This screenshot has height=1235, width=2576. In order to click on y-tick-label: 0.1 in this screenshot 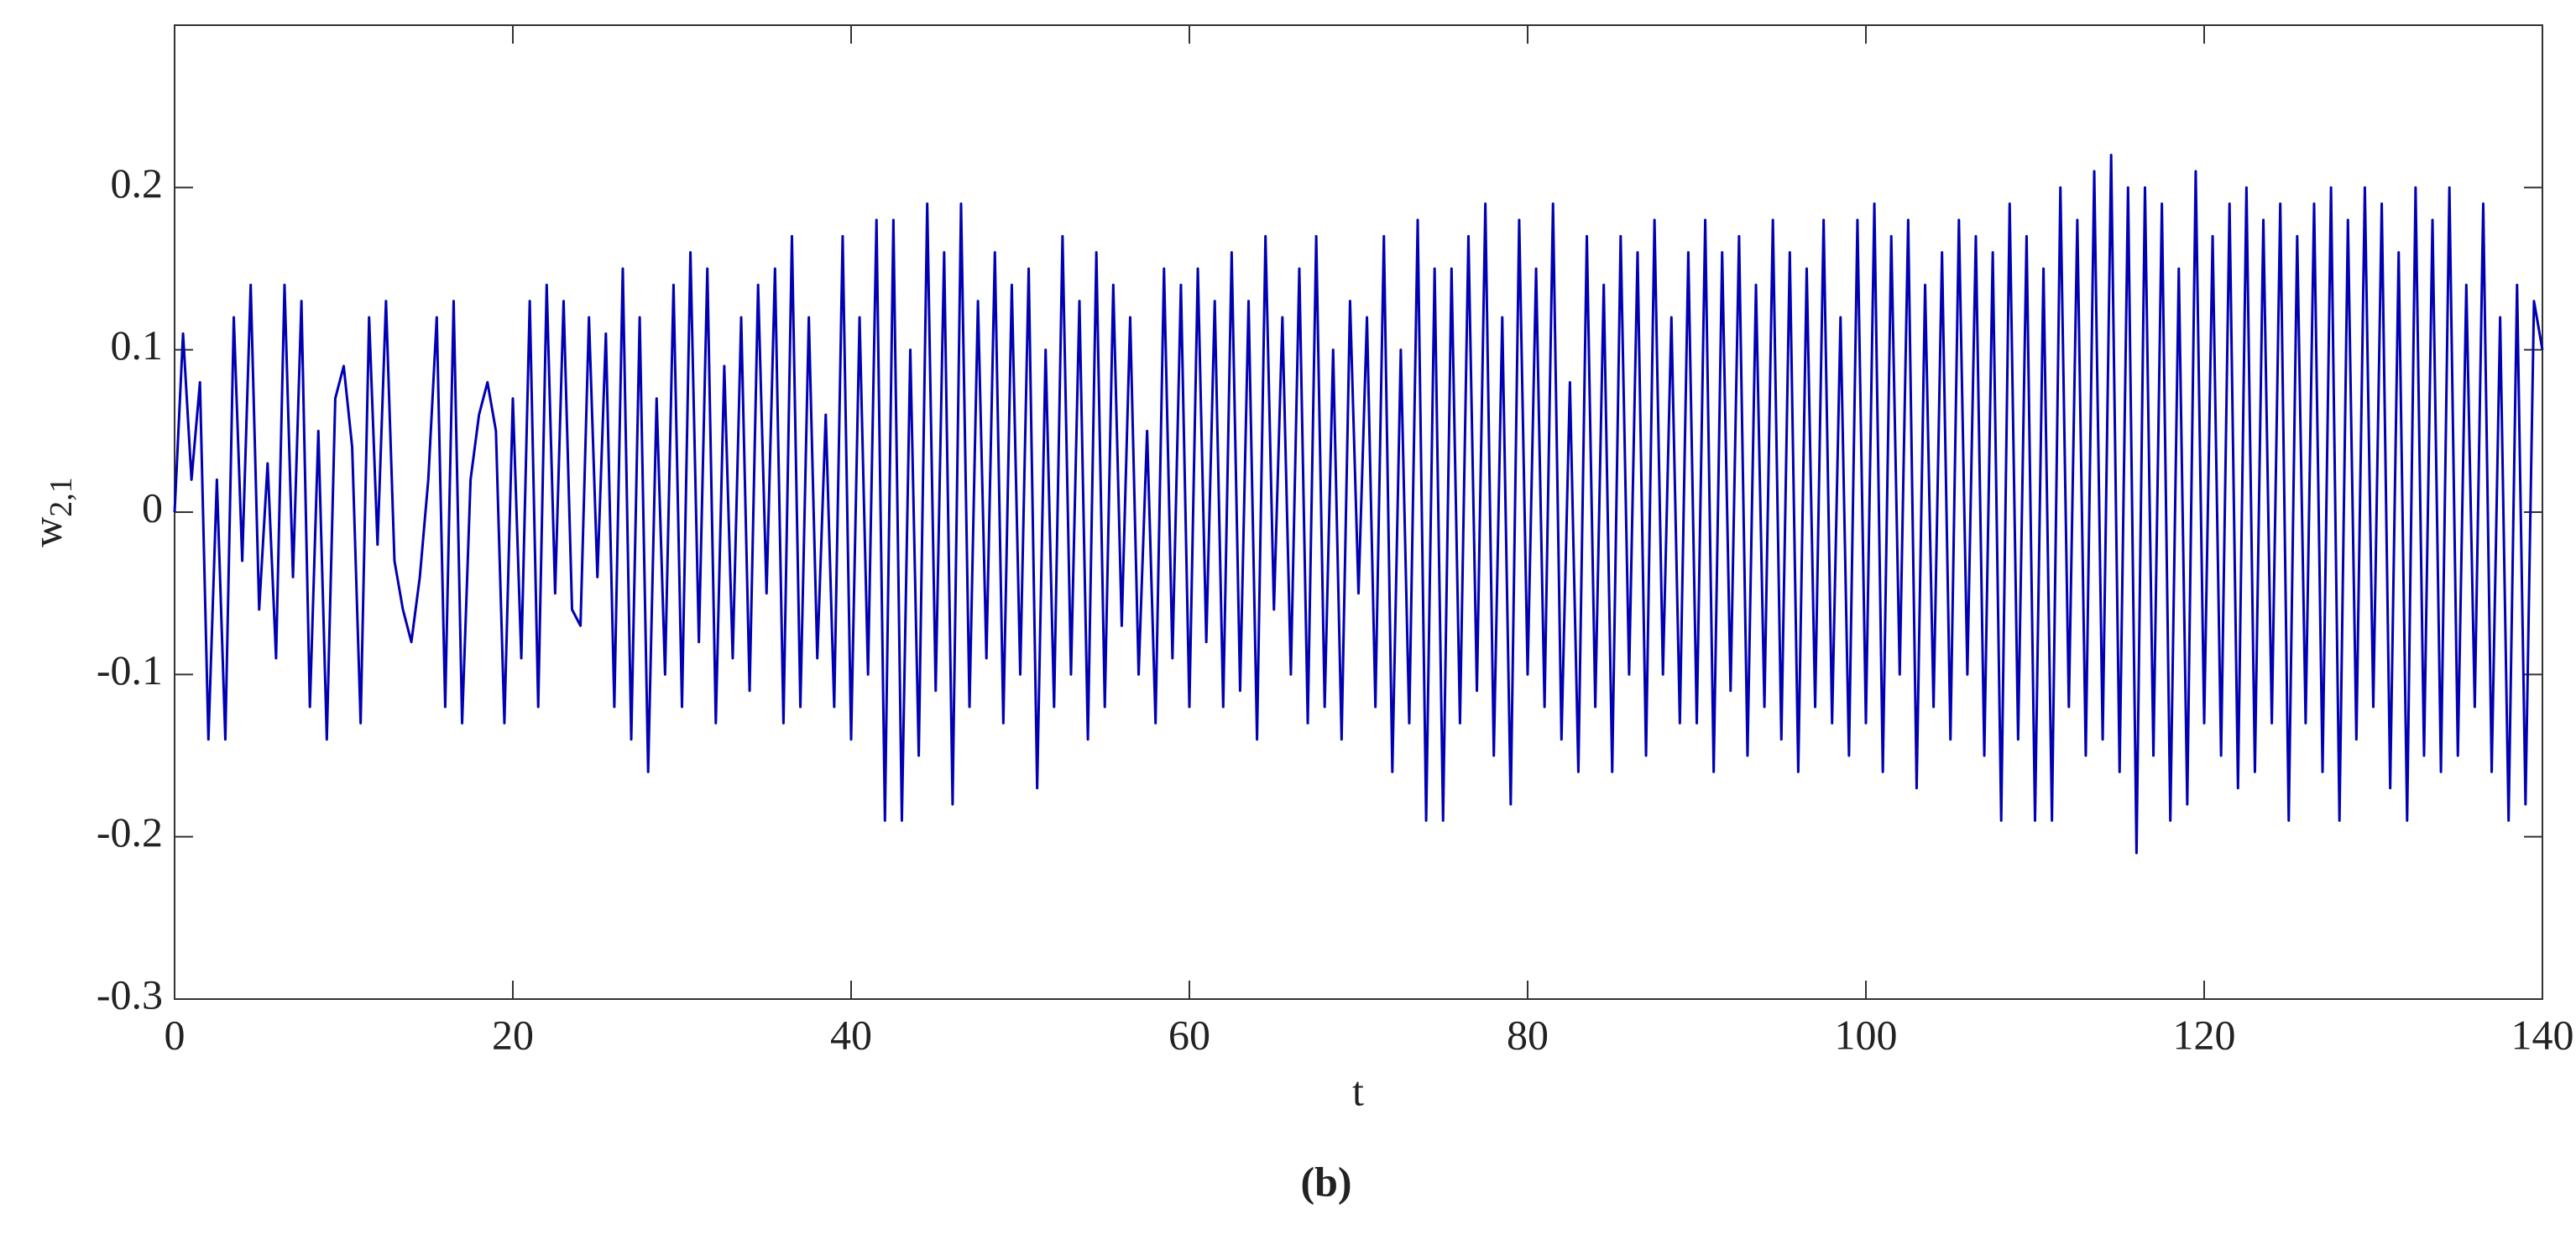, I will do `click(137, 345)`.